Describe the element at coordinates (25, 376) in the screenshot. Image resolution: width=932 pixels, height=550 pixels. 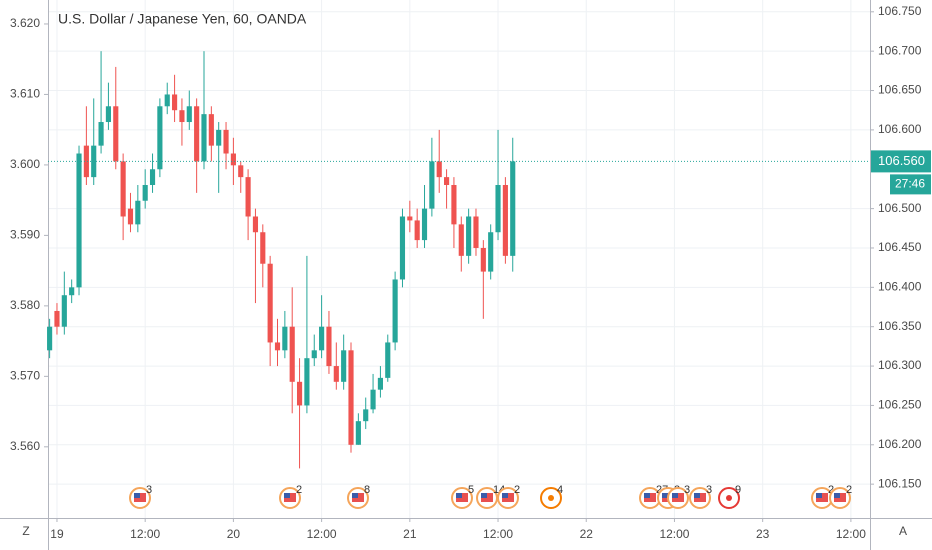
I see `y2-tick-label: 3.570` at that location.